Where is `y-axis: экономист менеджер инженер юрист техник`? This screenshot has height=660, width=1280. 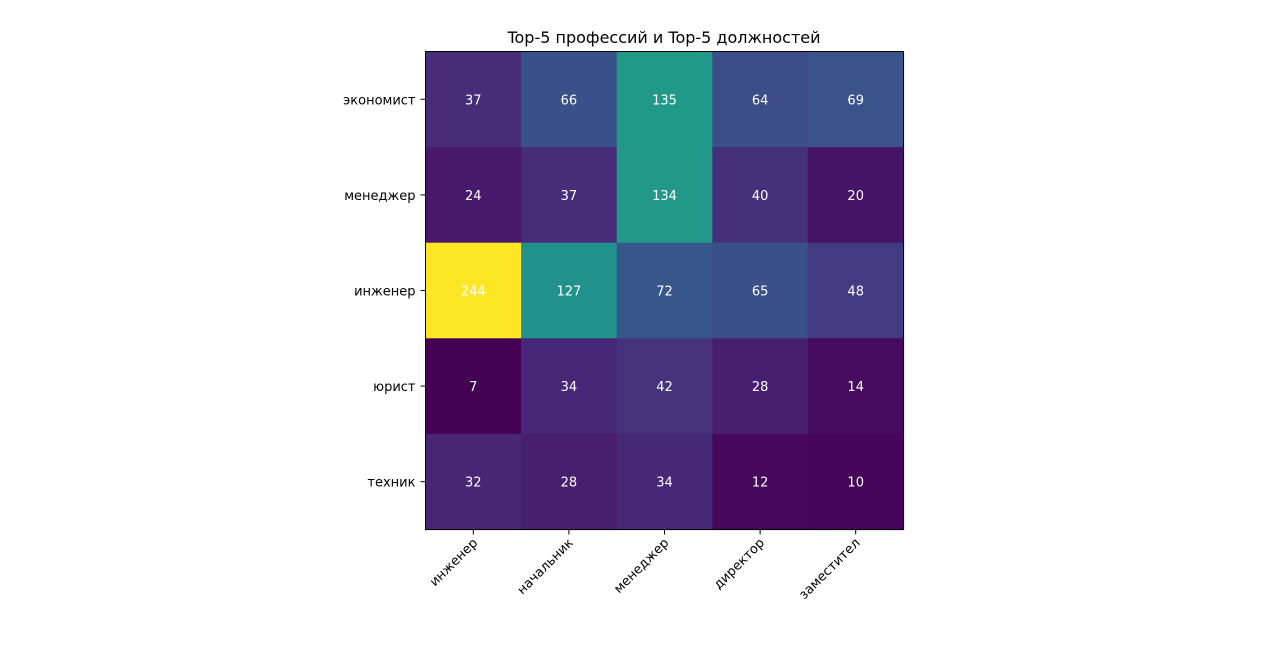 y-axis: экономист менеджер инженер юрист техник is located at coordinates (384, 292).